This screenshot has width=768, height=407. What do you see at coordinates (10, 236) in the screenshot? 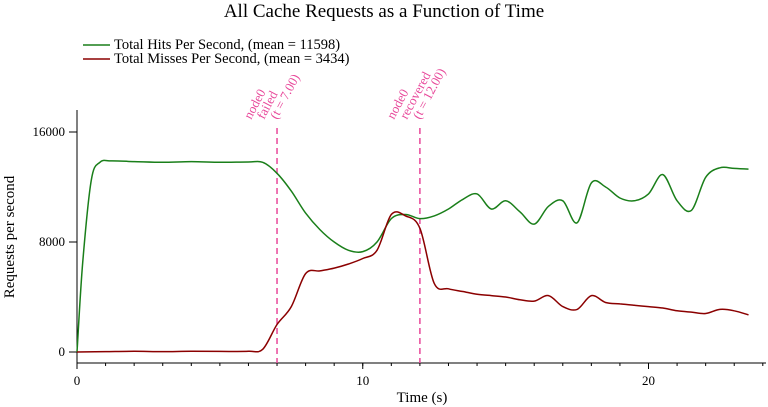
I see `y-axis-label: Requests per second` at bounding box center [10, 236].